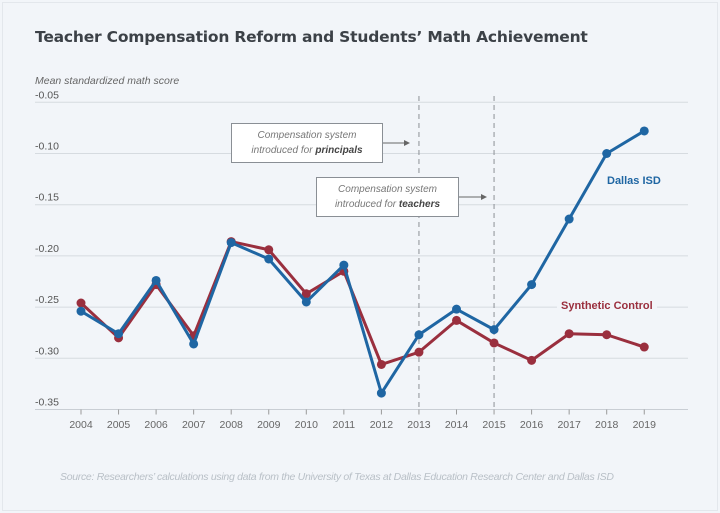 This screenshot has height=513, width=720. Describe the element at coordinates (232, 425) in the screenshot. I see `x-tick-label: 2008` at that location.